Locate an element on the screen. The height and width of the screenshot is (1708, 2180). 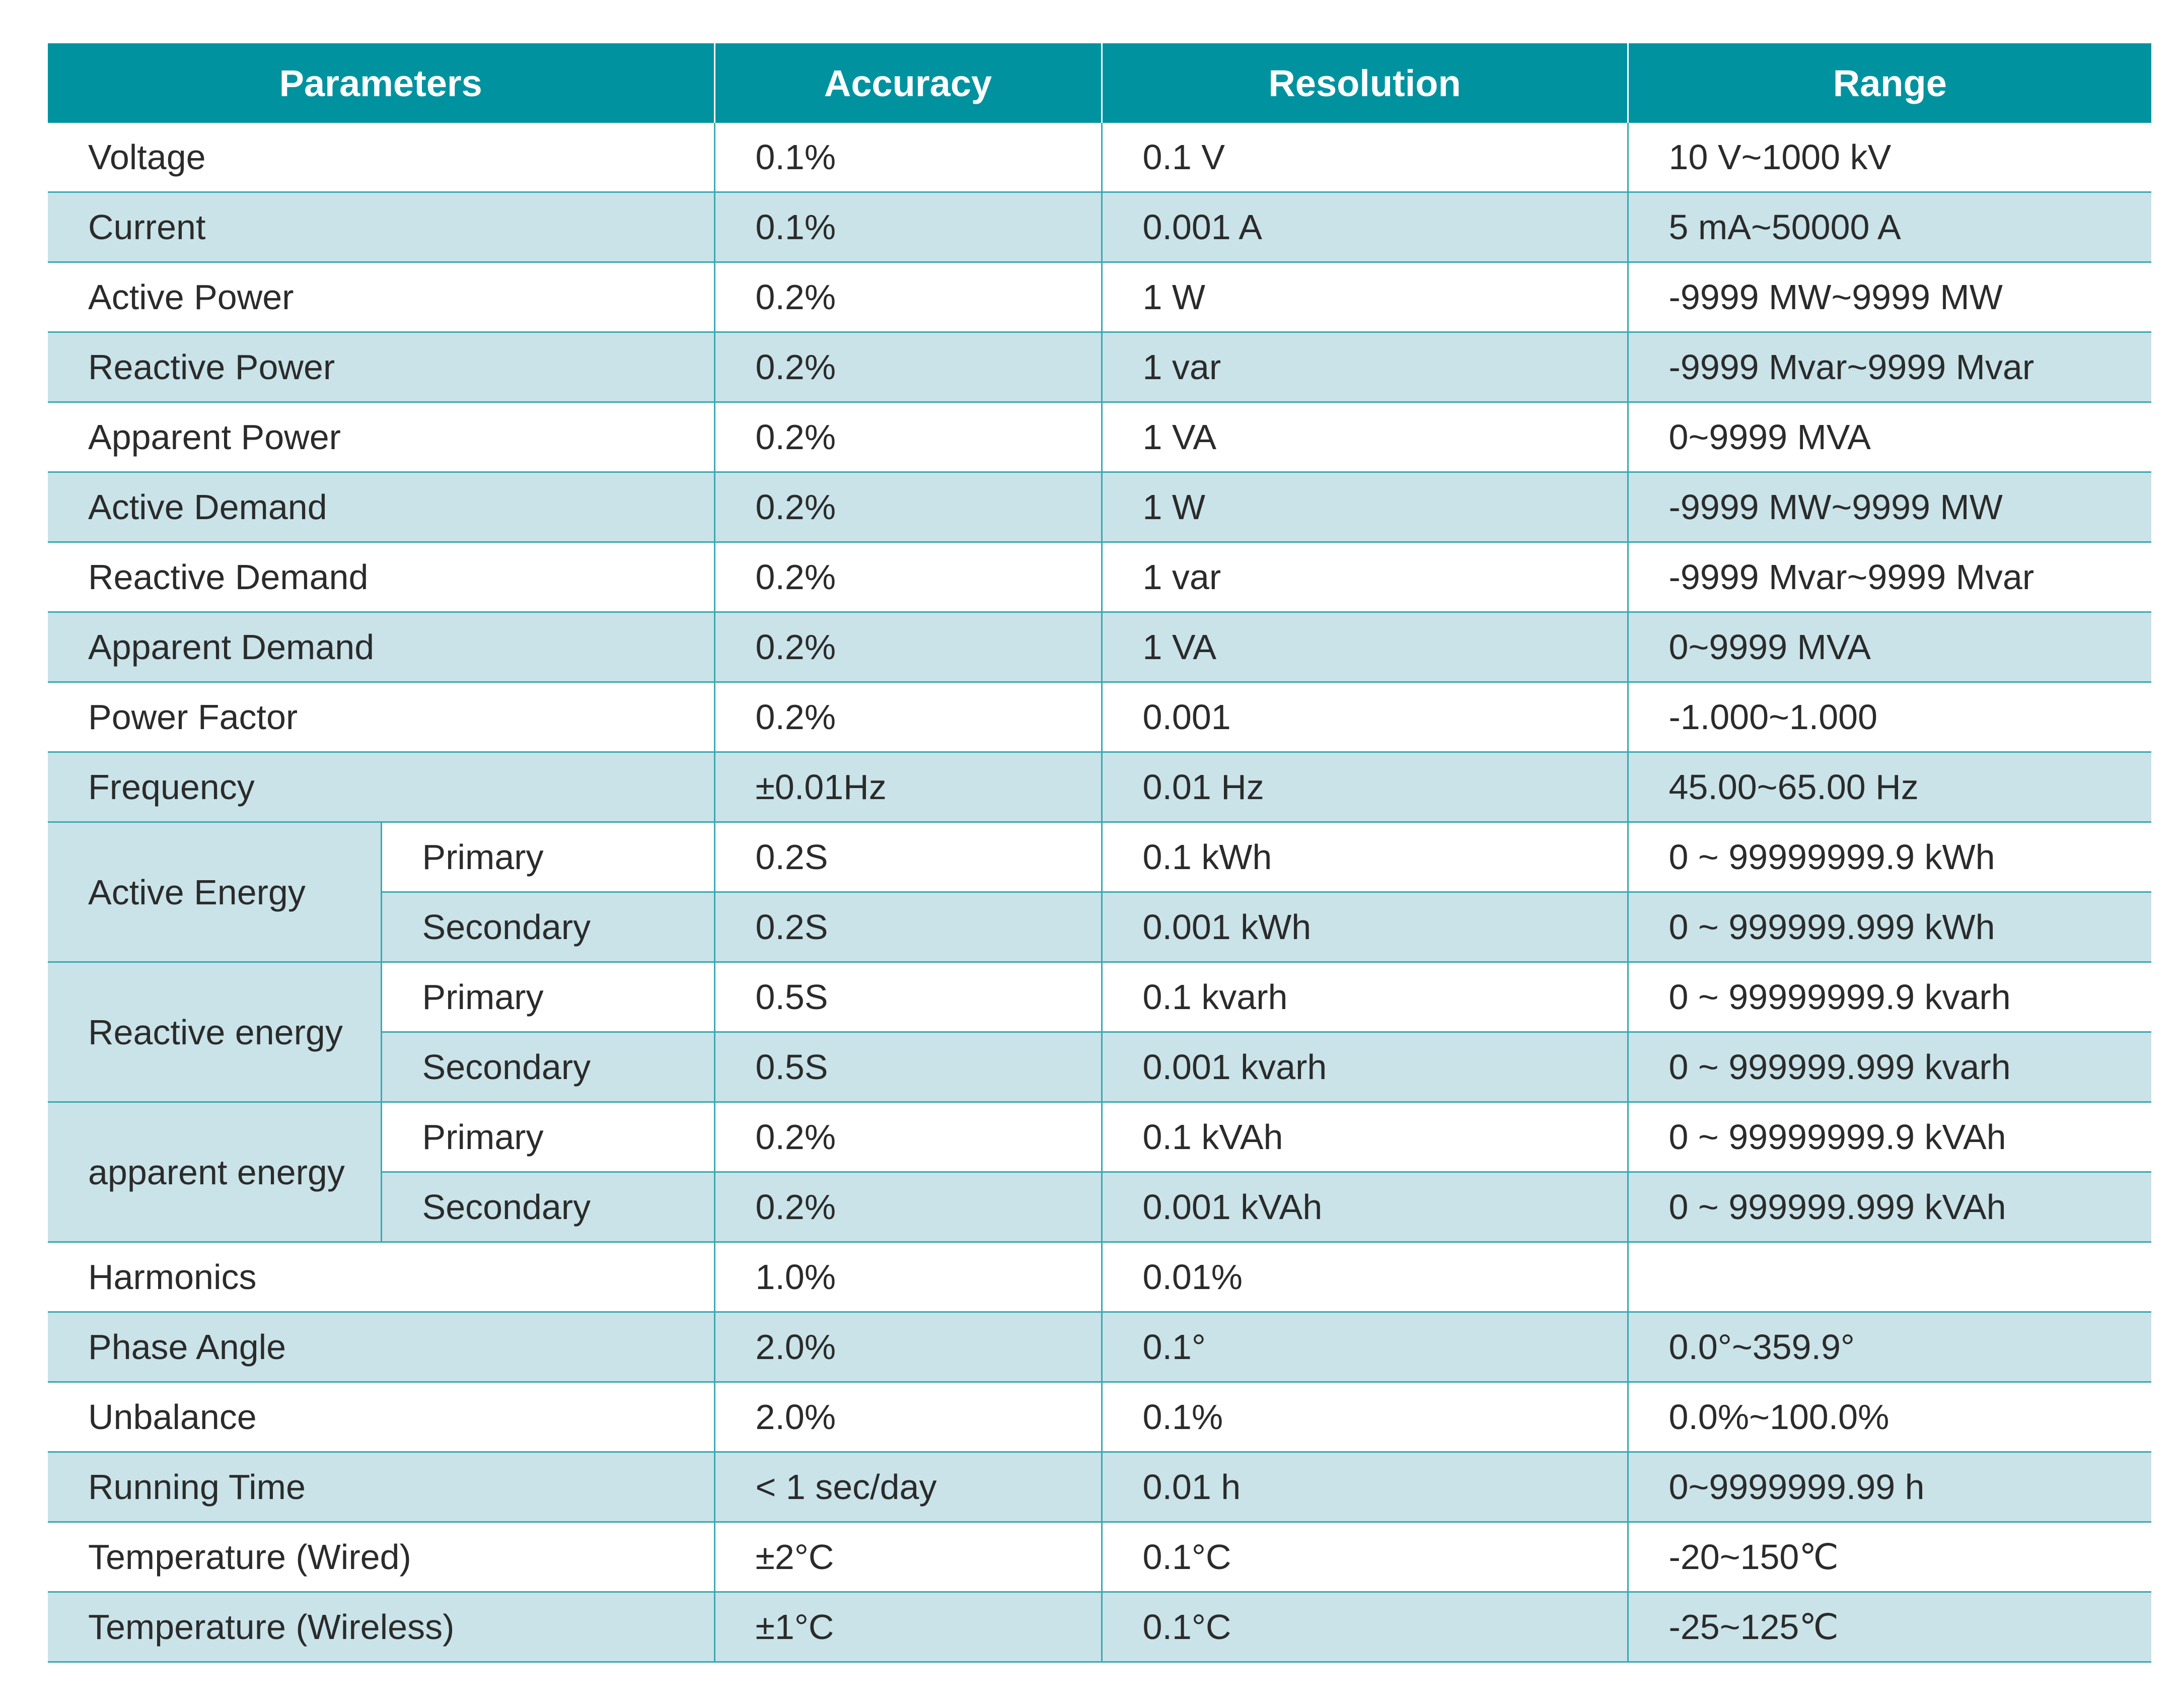
header-accuracy: Accuracy is located at coordinates (907, 83).